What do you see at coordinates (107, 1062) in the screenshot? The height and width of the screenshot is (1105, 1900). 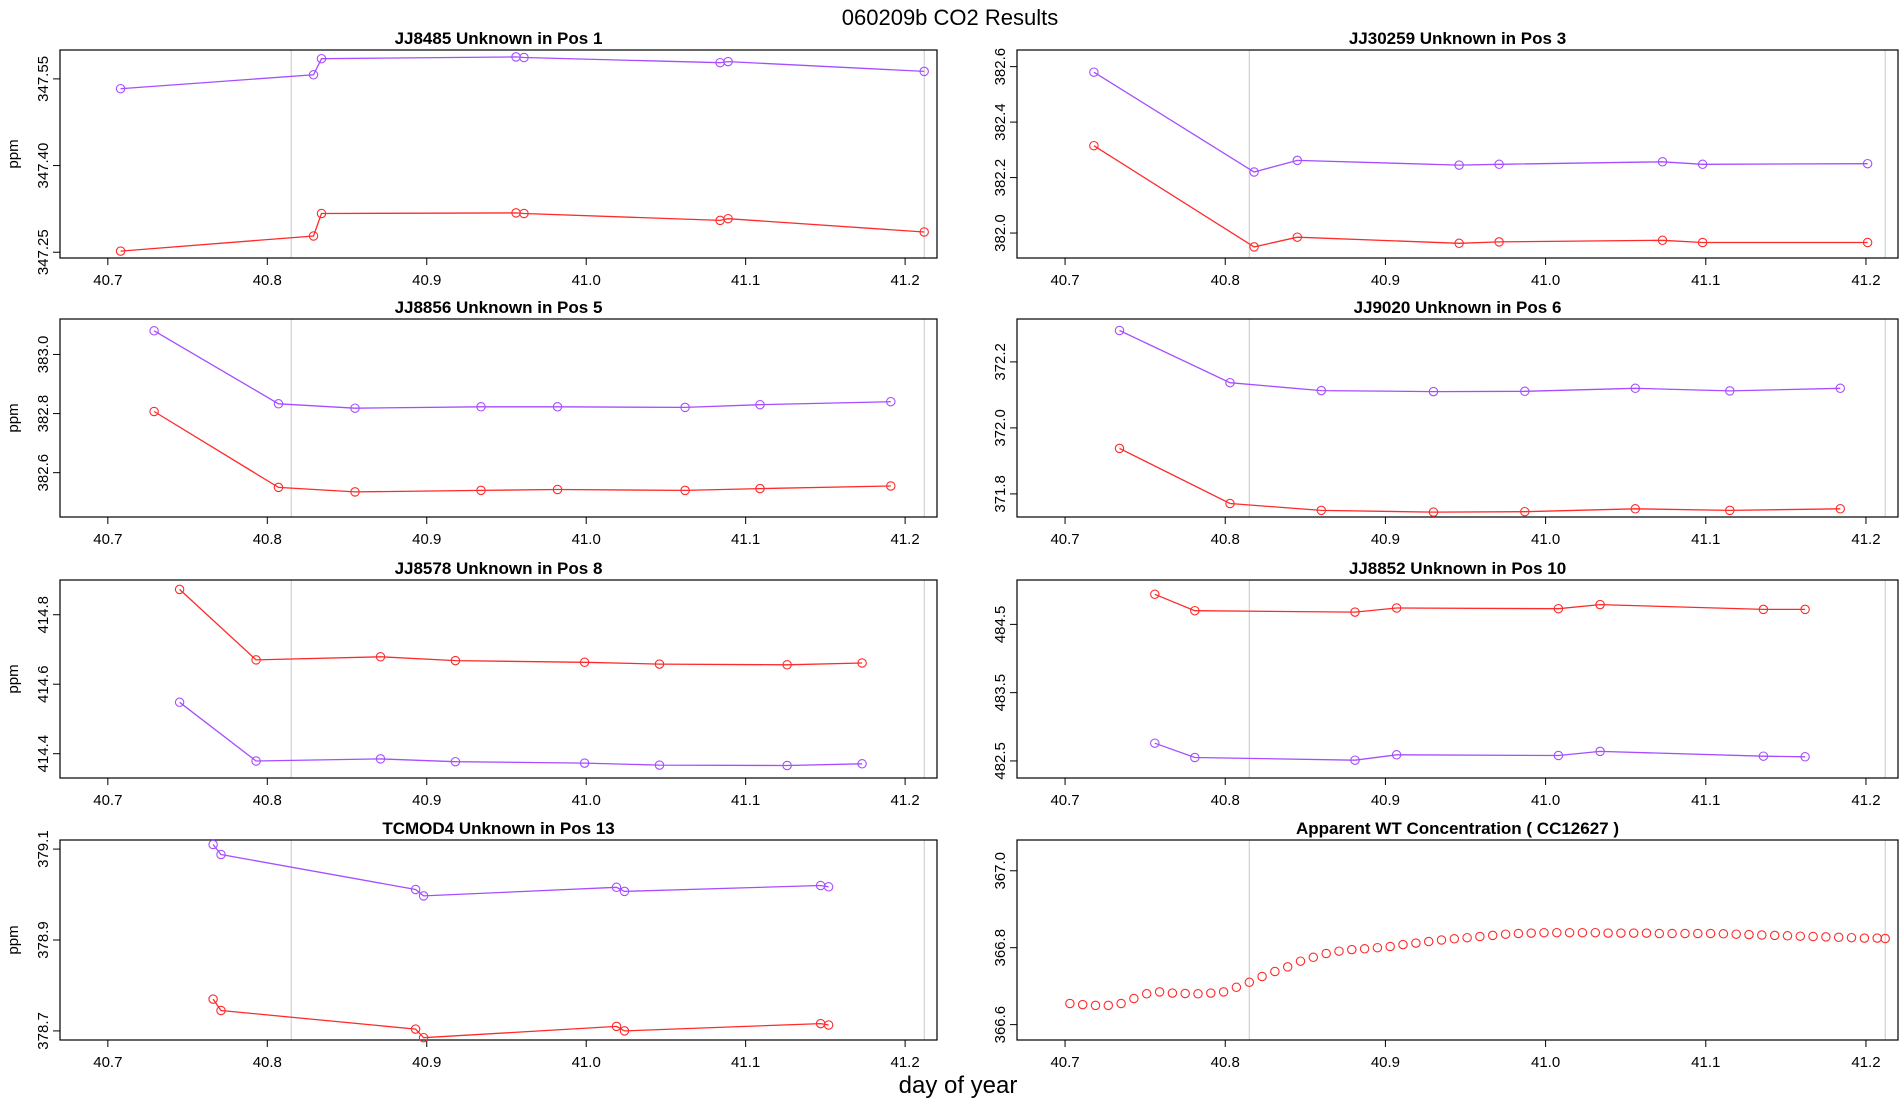 I see `x-tick-label: 40.7` at bounding box center [107, 1062].